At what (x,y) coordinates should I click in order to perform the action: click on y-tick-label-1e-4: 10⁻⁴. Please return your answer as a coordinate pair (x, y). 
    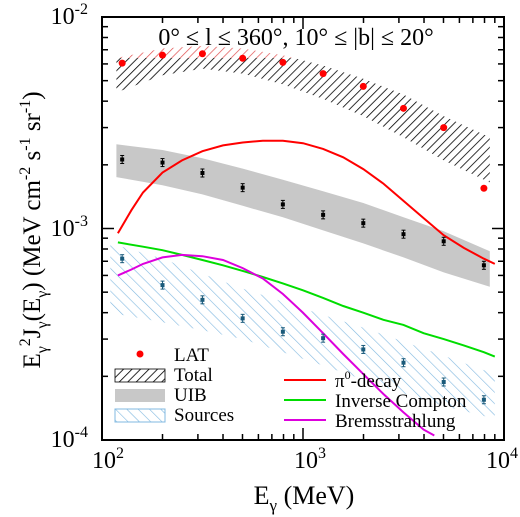
    Looking at the image, I should click on (69, 438).